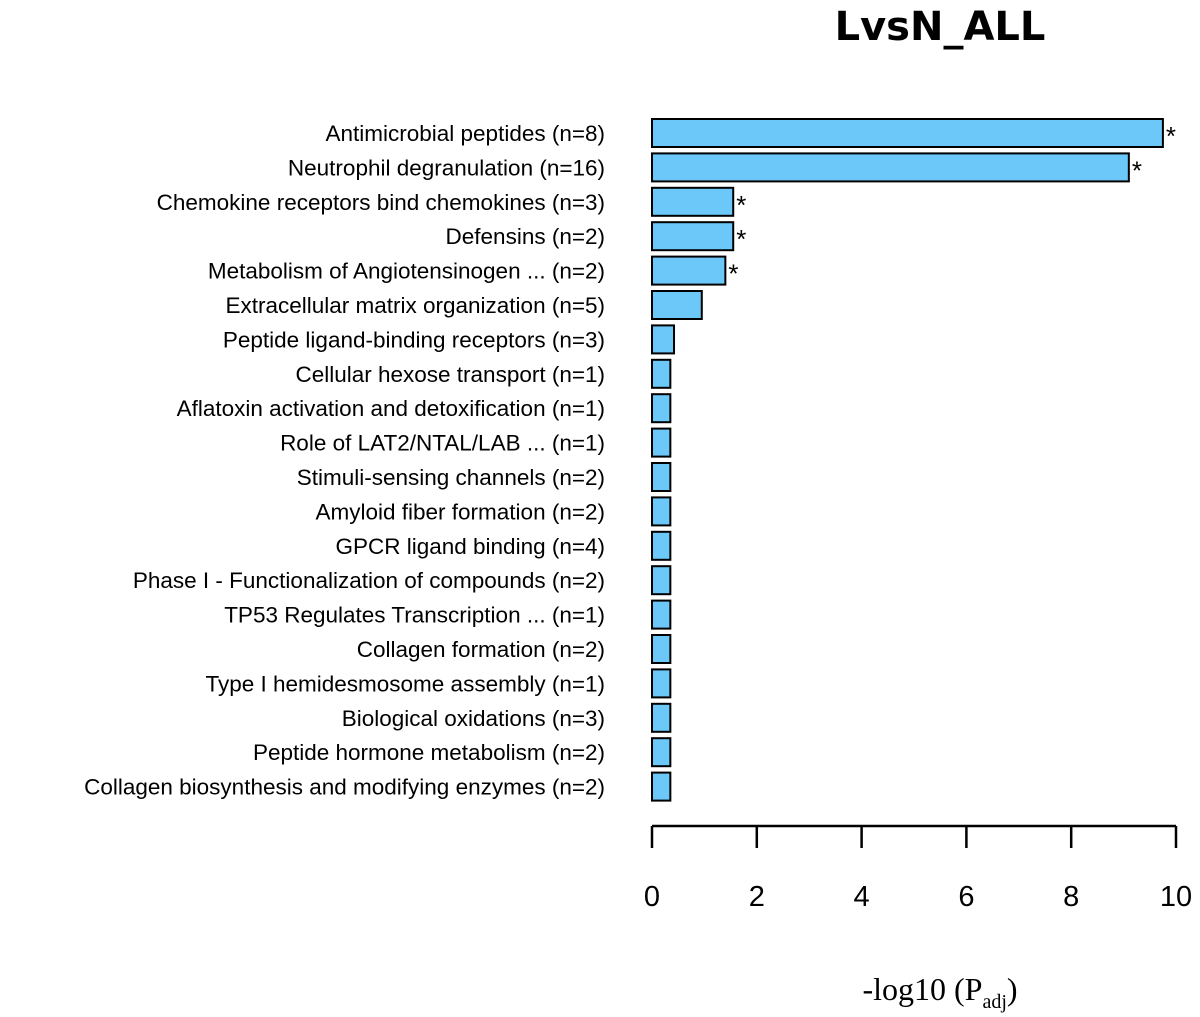  Describe the element at coordinates (1012, 989) in the screenshot. I see `x-axis-label-close: )` at that location.